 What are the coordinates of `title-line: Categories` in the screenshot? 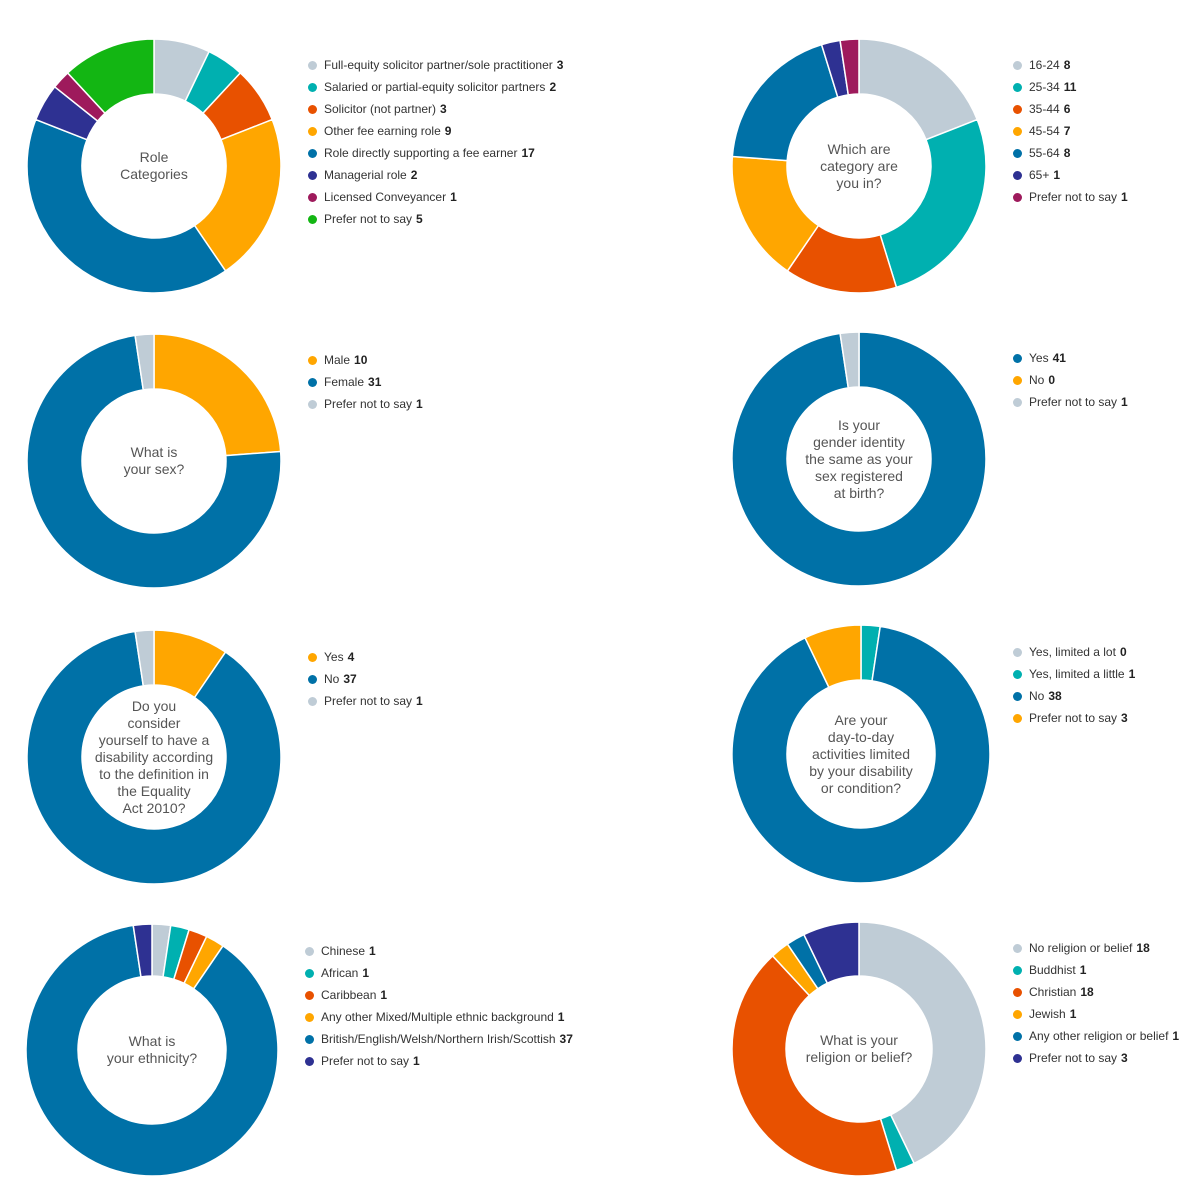 It's located at (154, 174).